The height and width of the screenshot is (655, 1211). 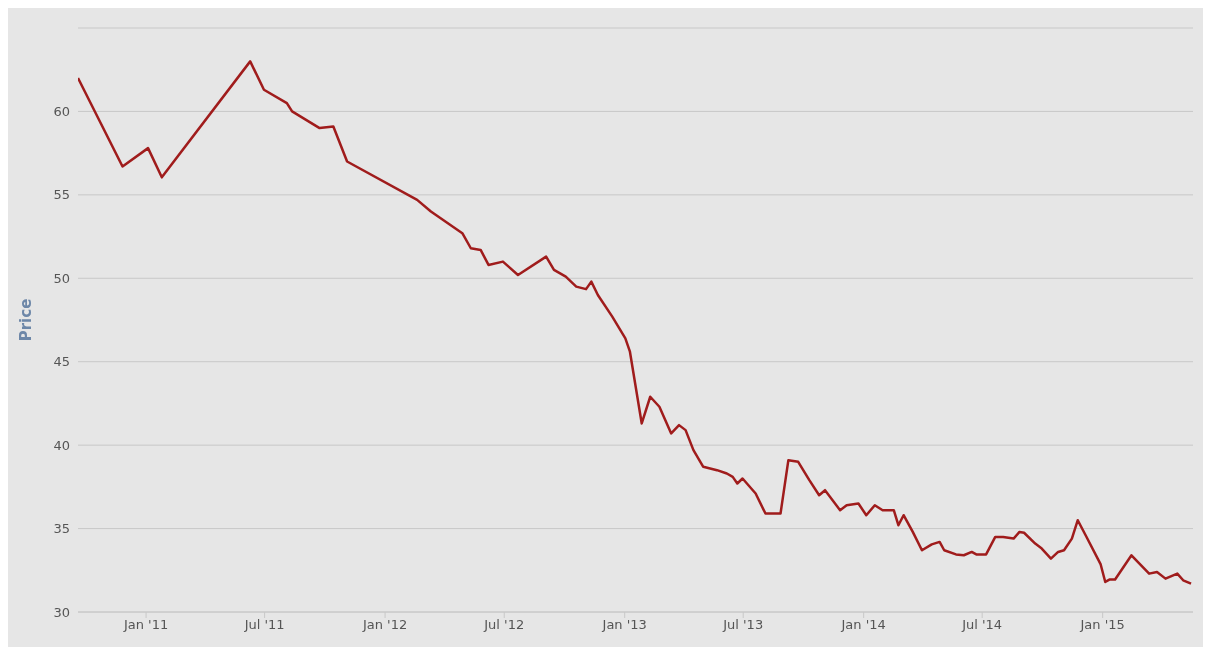 I want to click on x-tick-label: Jul '14, so click(x=982, y=625).